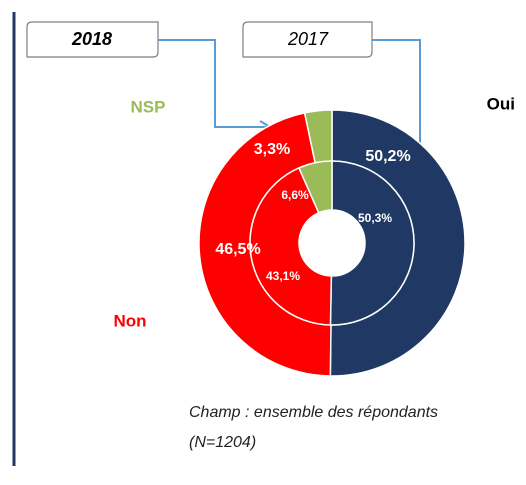 The width and height of the screenshot is (526, 485). Describe the element at coordinates (375, 218) in the screenshot. I see `value-label: 50,3%` at that location.